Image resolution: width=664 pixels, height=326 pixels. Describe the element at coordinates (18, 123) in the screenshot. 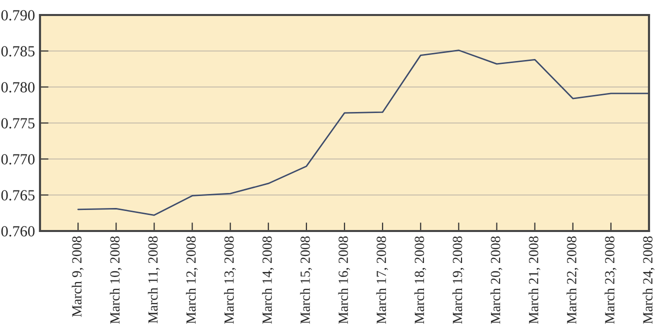

I see `y-tick-label: 0.775` at that location.